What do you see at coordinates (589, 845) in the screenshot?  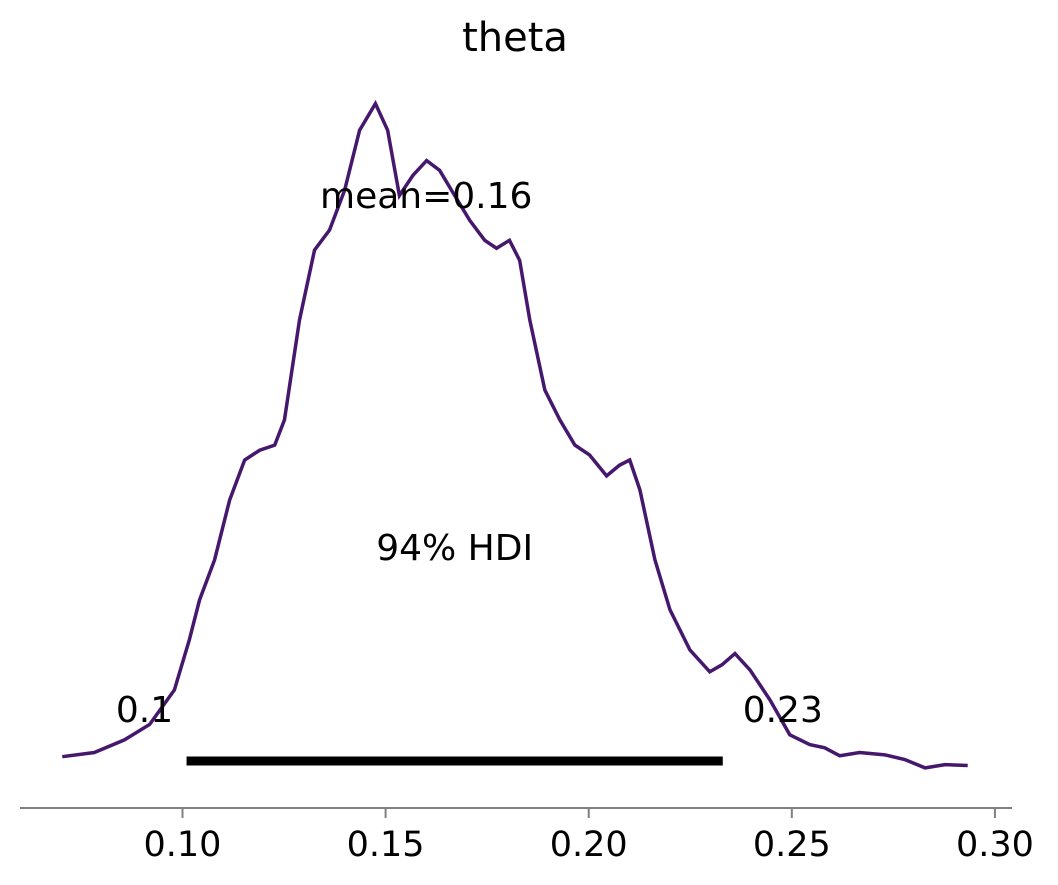 I see `x-tick-label: 0.20` at bounding box center [589, 845].